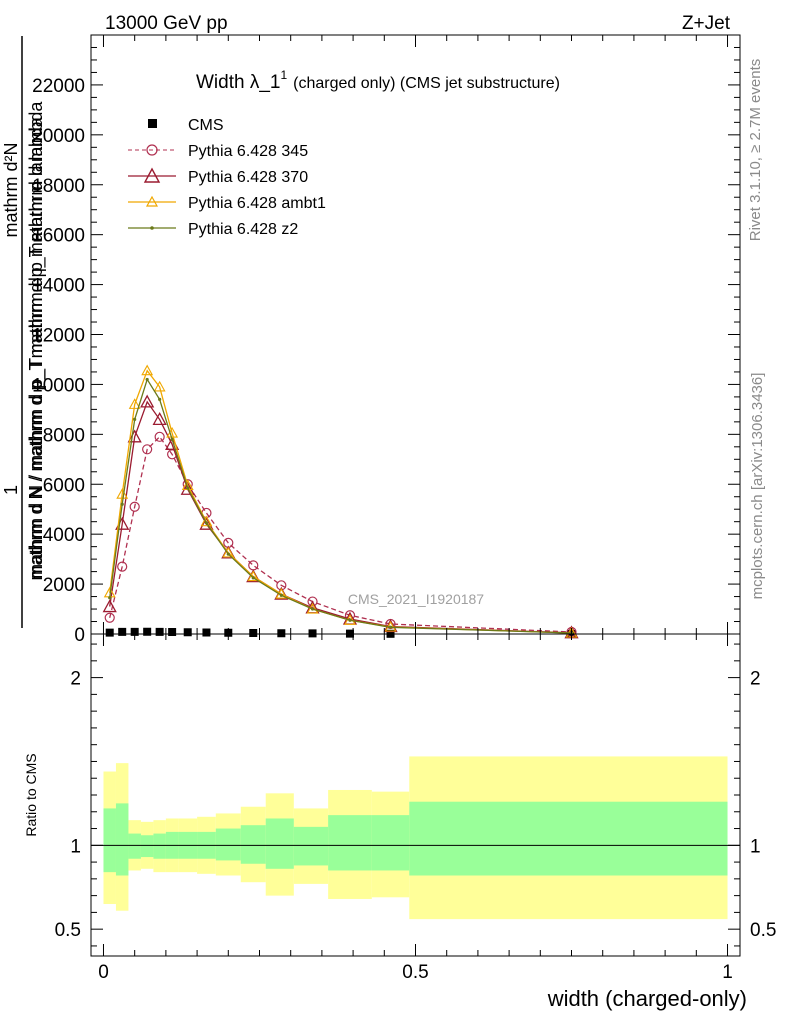  What do you see at coordinates (64, 585) in the screenshot?
I see `y-tick-label: 2000` at bounding box center [64, 585].